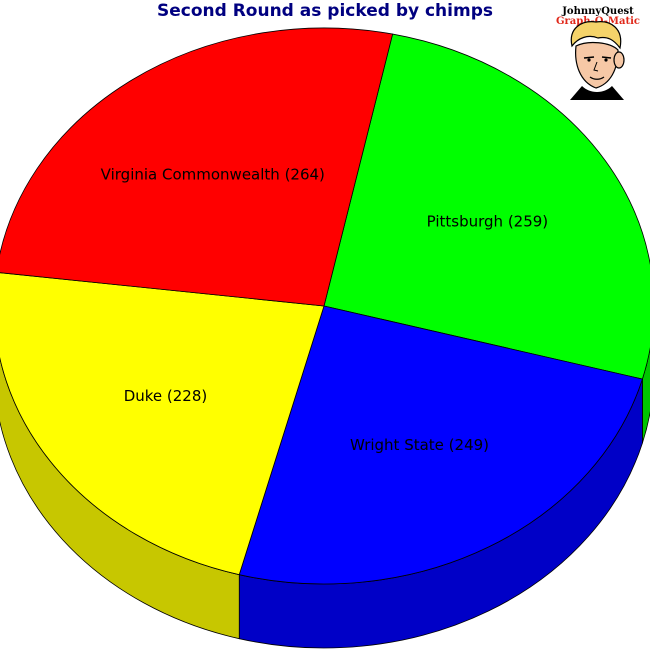  I want to click on cartoon-boy-face-icon, so click(597, 60).